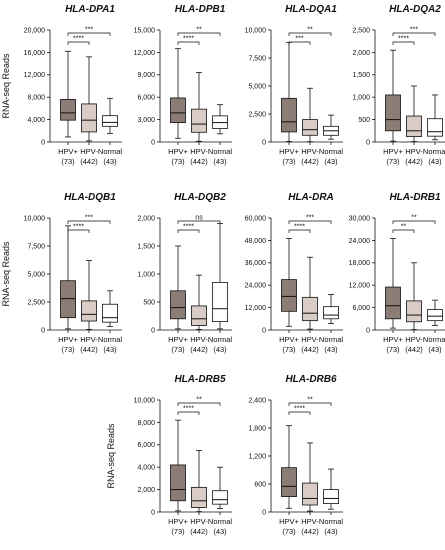 This screenshot has height=550, width=445. What do you see at coordinates (146, 445) in the screenshot?
I see `y-tick-label: 6,000` at bounding box center [146, 445].